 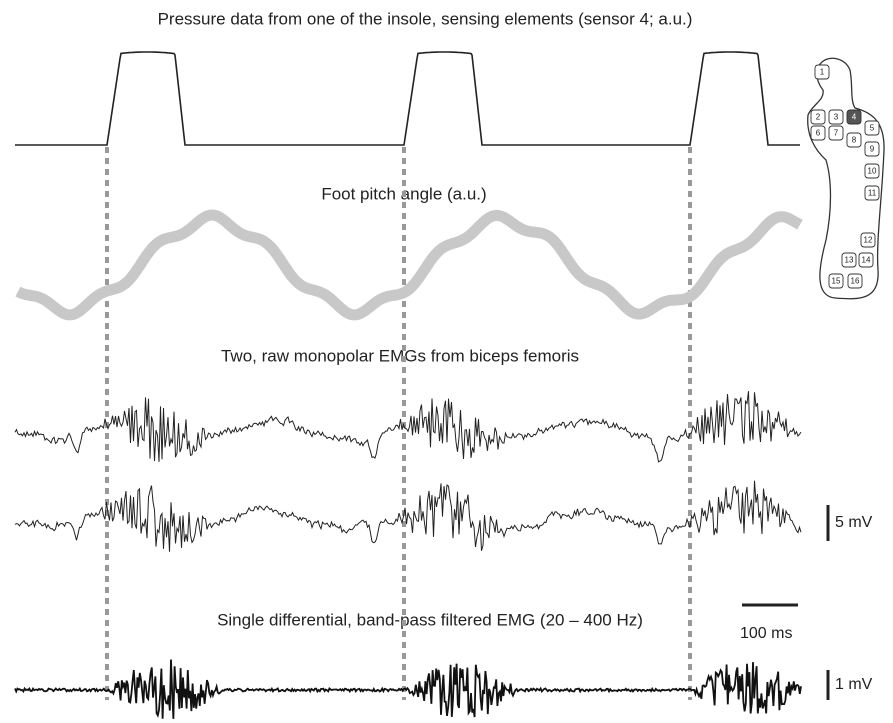 I want to click on sensor-label: 3, so click(x=836, y=117).